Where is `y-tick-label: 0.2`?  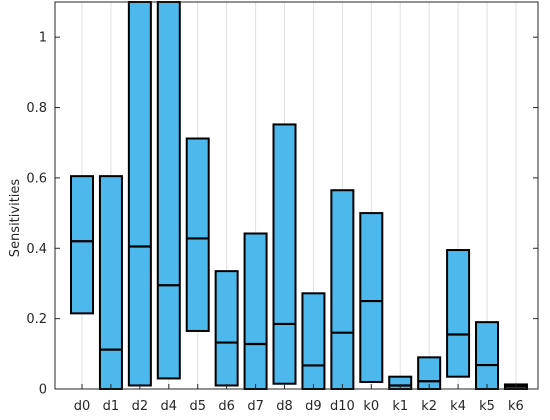 y-tick-label: 0.2 is located at coordinates (36, 319).